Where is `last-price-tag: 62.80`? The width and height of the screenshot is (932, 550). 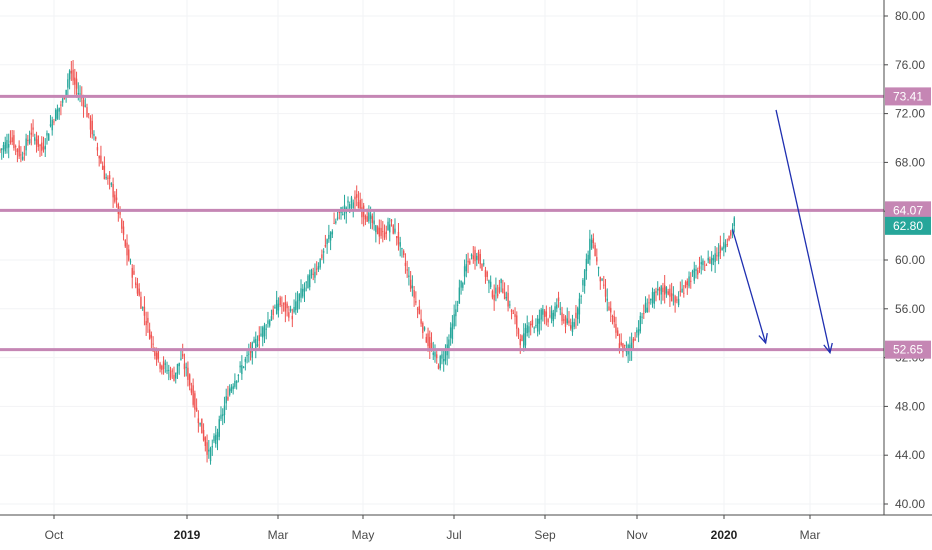 last-price-tag: 62.80 is located at coordinates (908, 225).